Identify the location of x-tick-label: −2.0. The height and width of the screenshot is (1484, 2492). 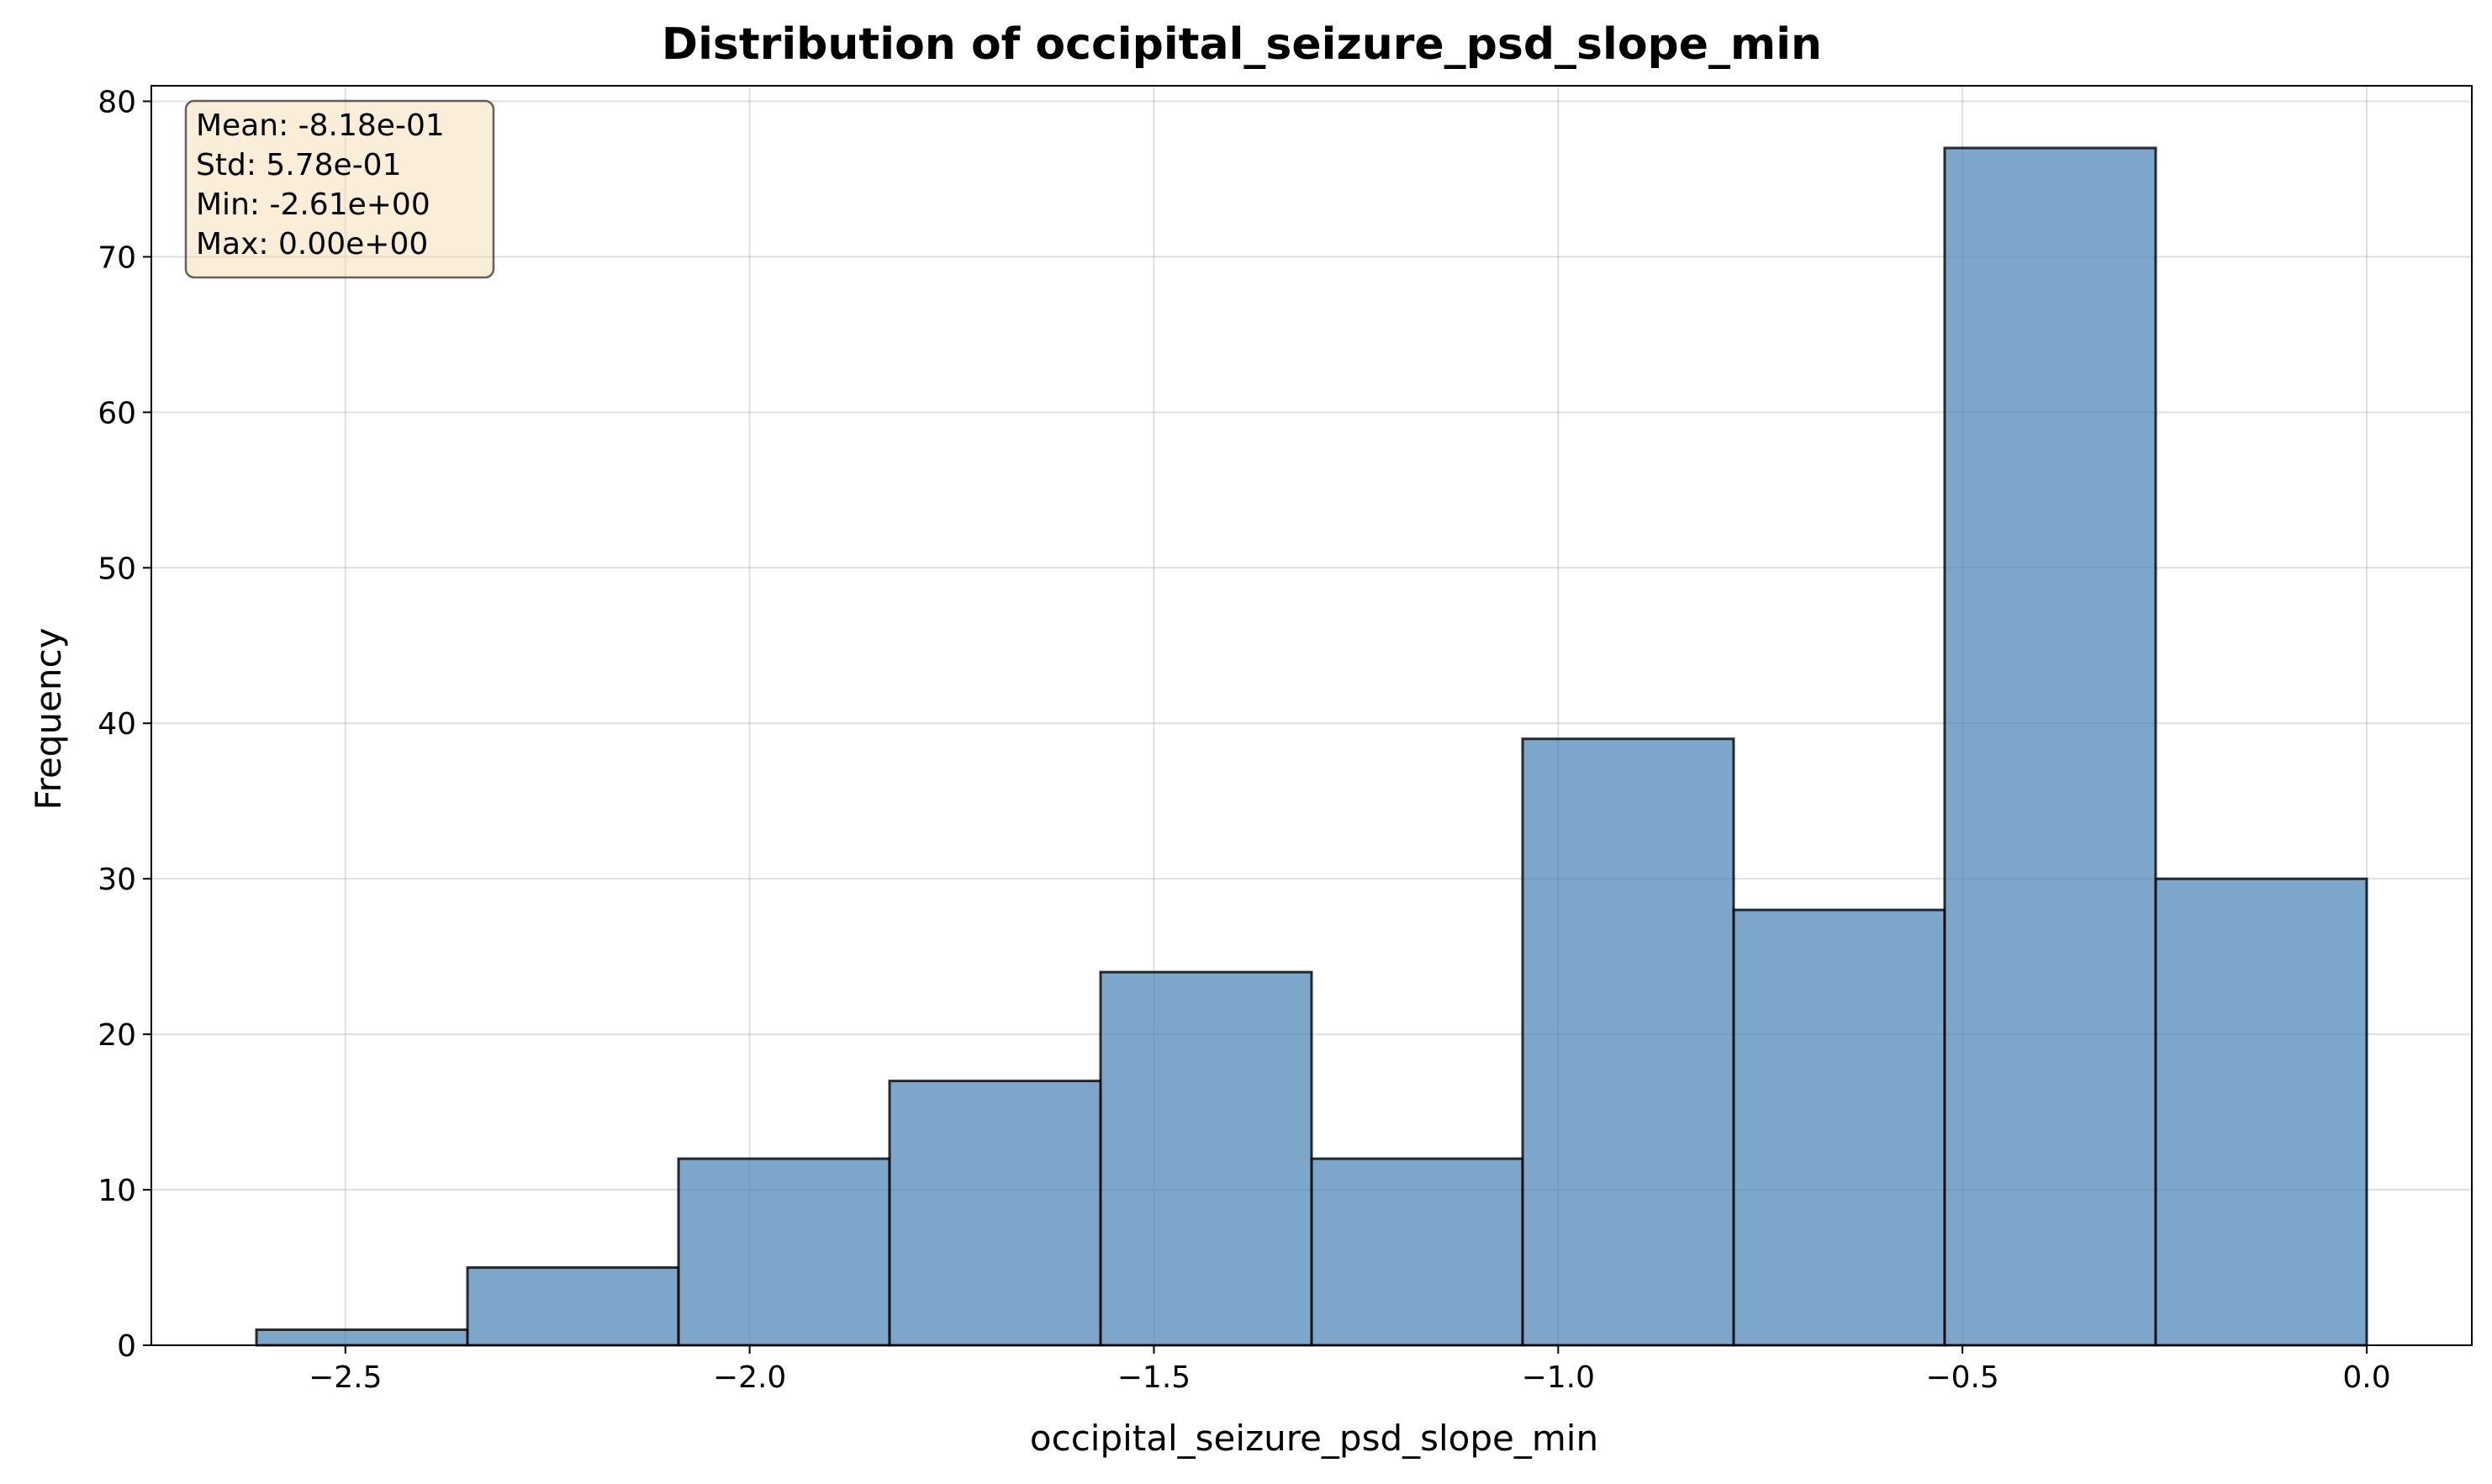
(749, 1377).